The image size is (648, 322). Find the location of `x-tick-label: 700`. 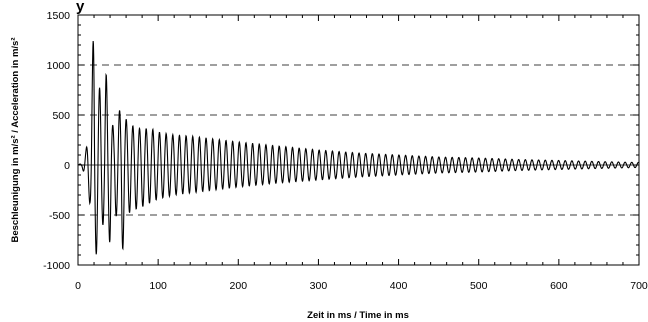

x-tick-label: 700 is located at coordinates (639, 286).